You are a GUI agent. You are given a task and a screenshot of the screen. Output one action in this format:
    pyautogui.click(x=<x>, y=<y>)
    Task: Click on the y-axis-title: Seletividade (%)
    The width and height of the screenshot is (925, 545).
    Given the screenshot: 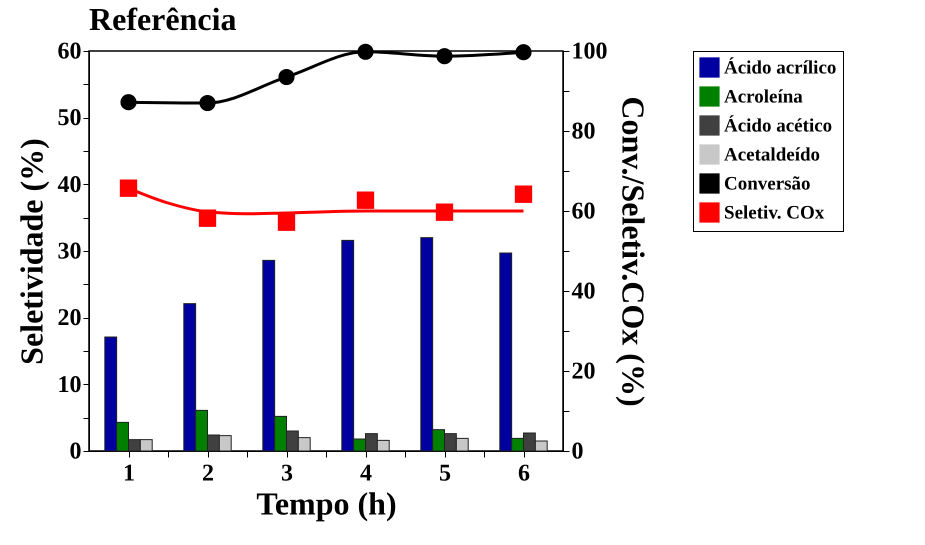 What is the action you would take?
    pyautogui.click(x=32, y=251)
    